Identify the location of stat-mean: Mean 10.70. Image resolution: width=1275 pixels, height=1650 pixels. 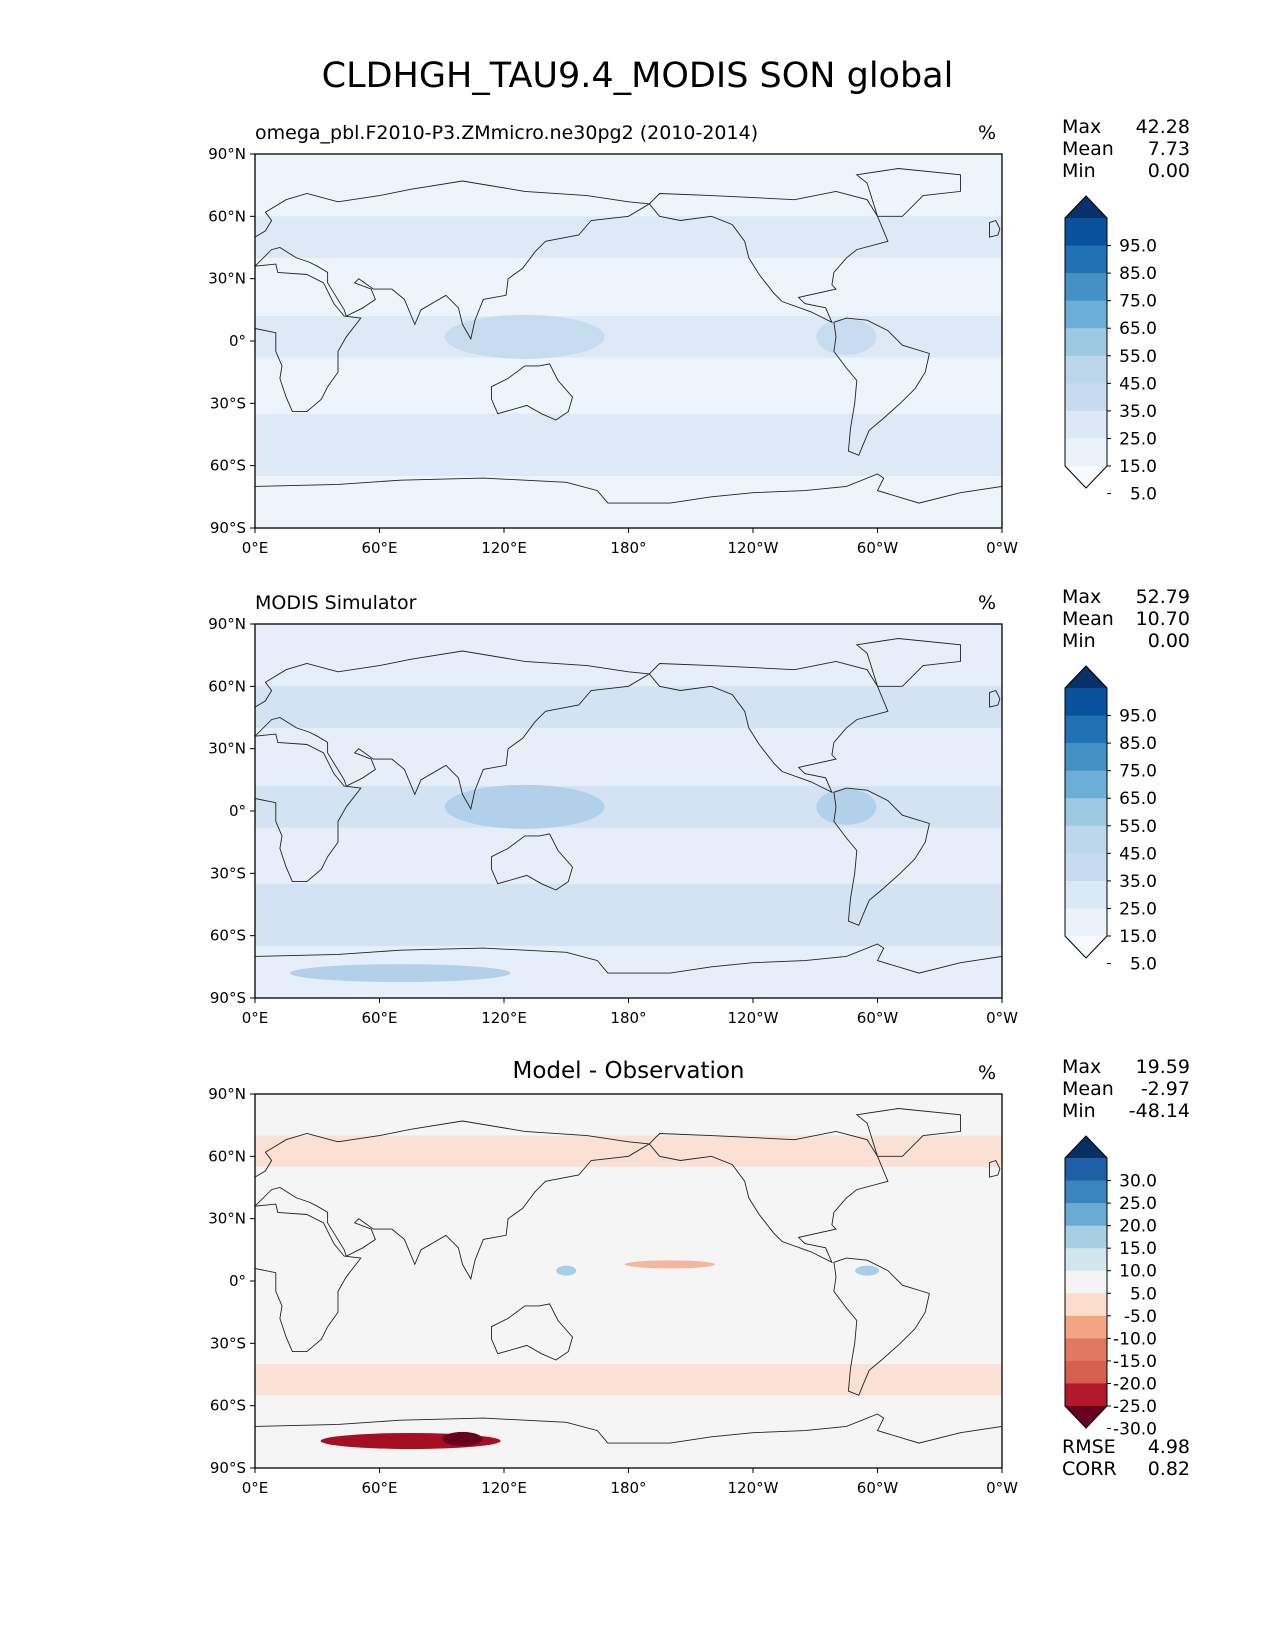
(1126, 619).